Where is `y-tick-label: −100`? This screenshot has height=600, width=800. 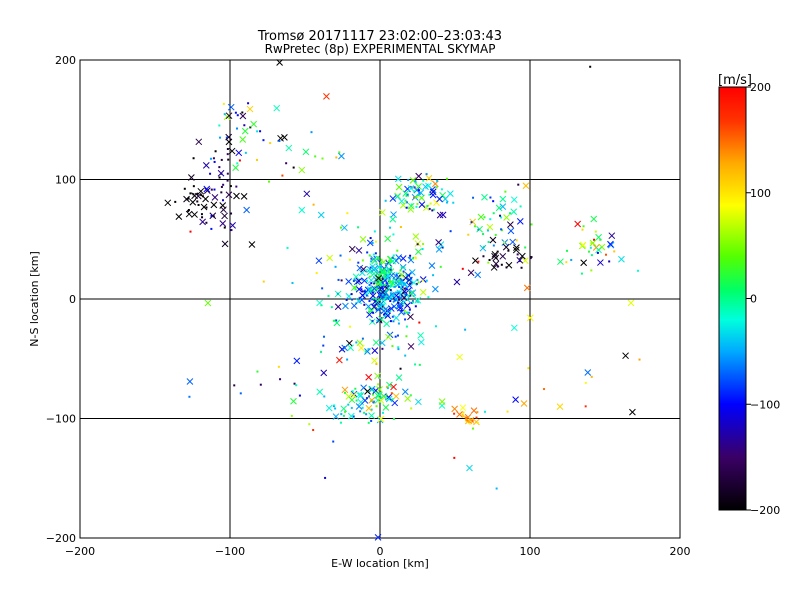 y-tick-label: −100 is located at coordinates (61, 419).